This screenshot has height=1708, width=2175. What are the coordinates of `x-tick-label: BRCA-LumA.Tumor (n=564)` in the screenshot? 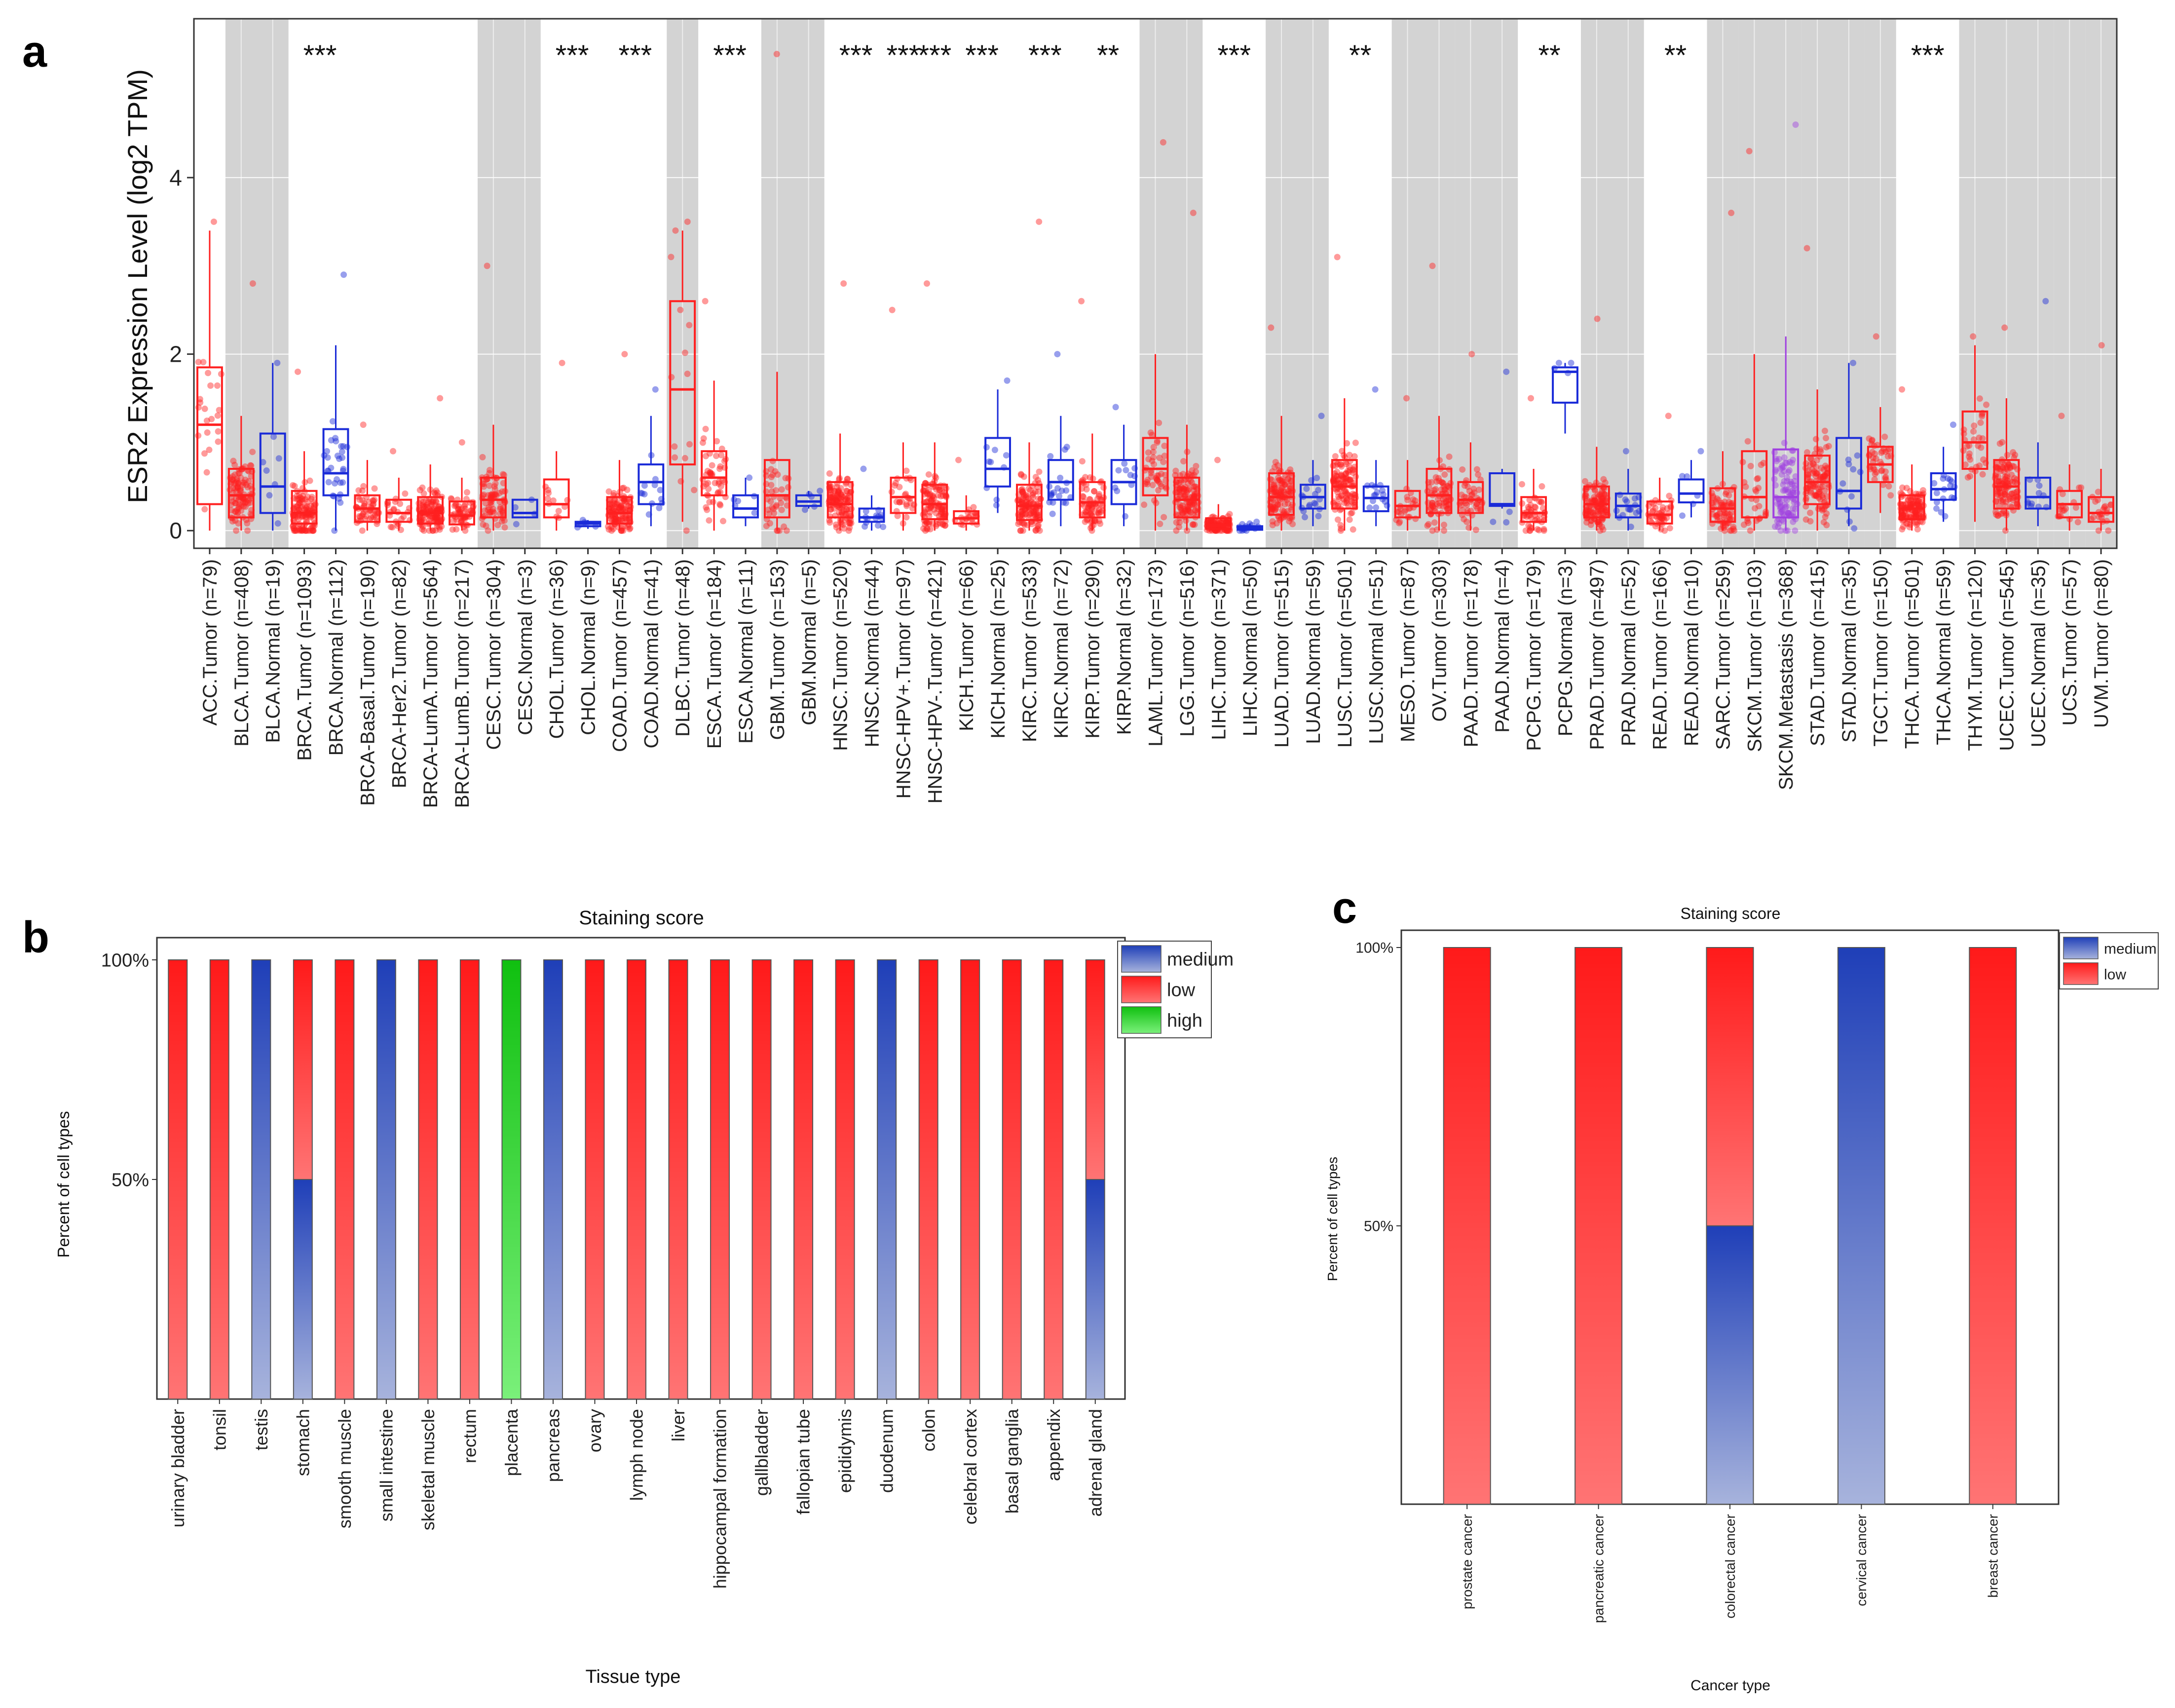 It's located at (431, 683).